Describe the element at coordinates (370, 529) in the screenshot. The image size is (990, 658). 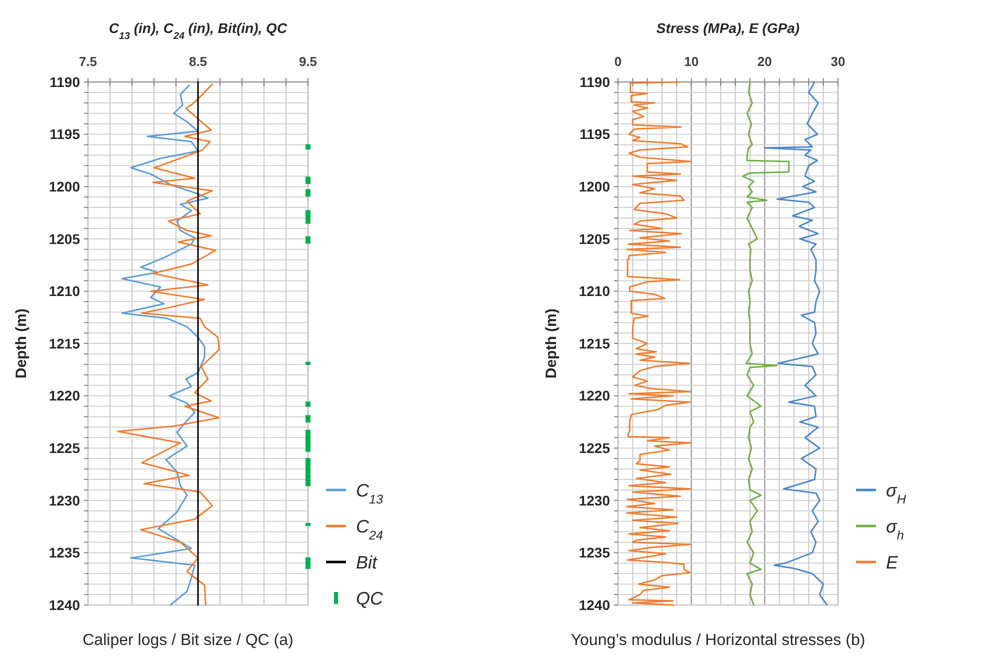
I see `legend-label: C$_{24}$` at that location.